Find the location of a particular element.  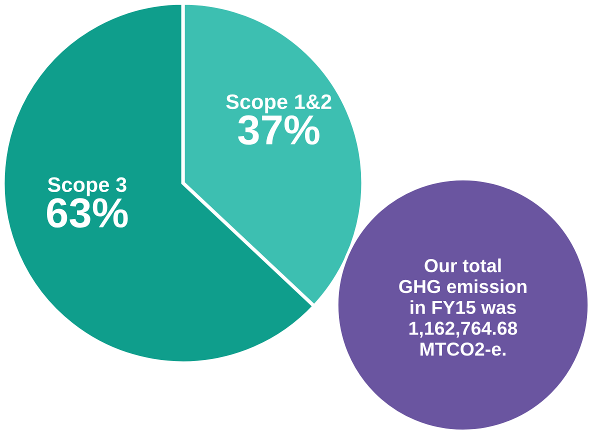

data-label: 63% is located at coordinates (87, 213).